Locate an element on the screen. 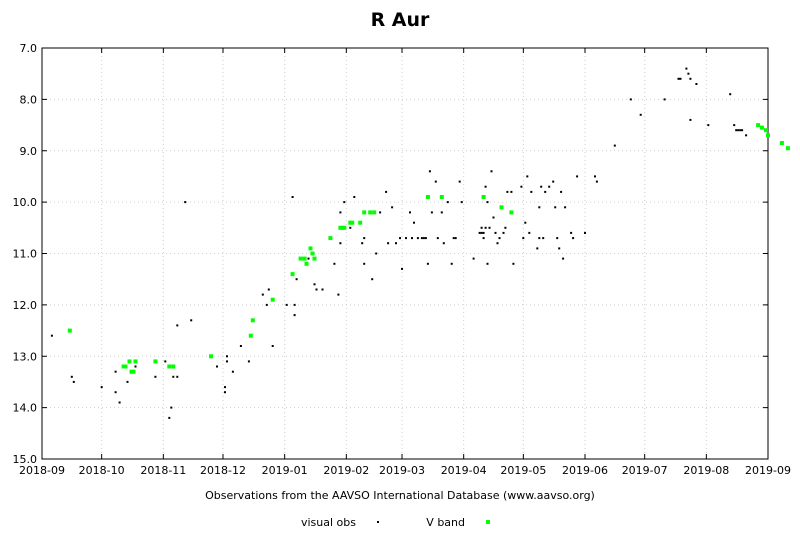 The image size is (800, 533). x-tick-label: 2018-09 is located at coordinates (42, 470).